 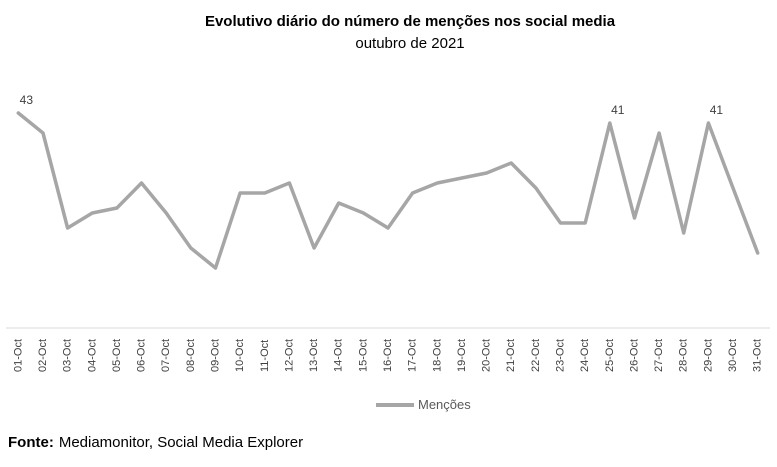 What do you see at coordinates (363, 355) in the screenshot?
I see `x-tick-label: 15-Oct` at bounding box center [363, 355].